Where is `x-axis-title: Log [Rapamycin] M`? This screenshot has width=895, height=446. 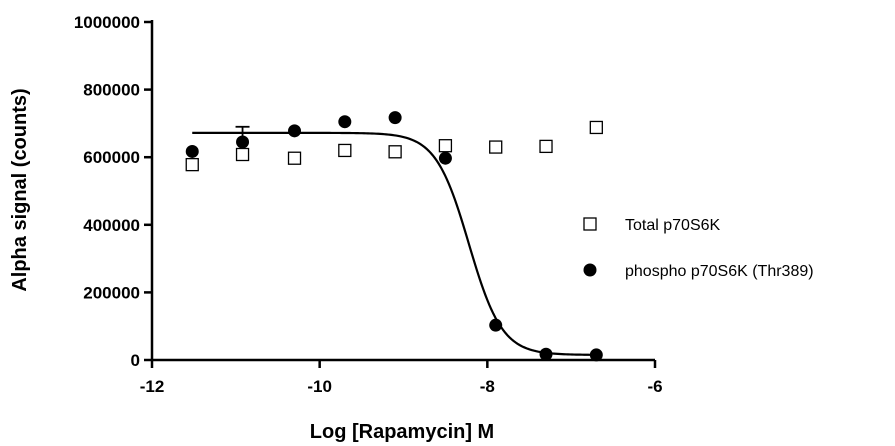
x-axis-title: Log [Rapamycin] M is located at coordinates (402, 432).